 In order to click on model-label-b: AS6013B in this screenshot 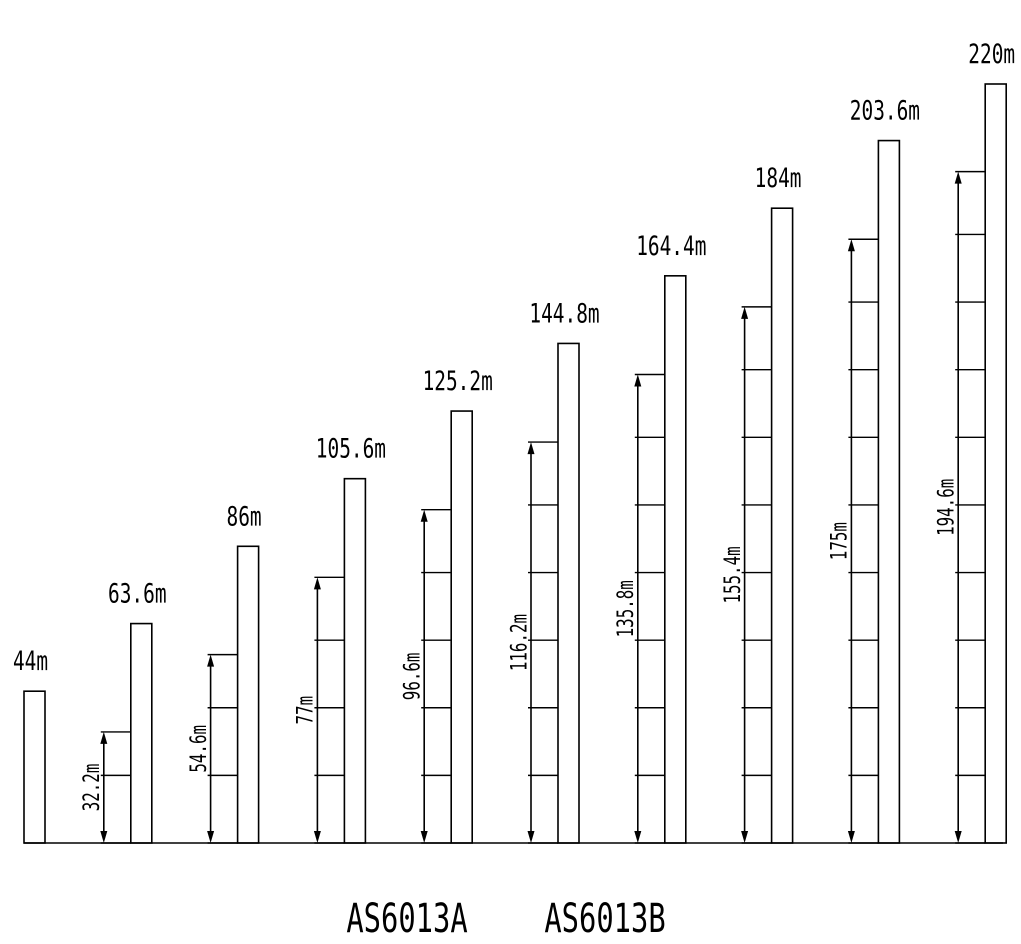, I will do `click(604, 919)`.